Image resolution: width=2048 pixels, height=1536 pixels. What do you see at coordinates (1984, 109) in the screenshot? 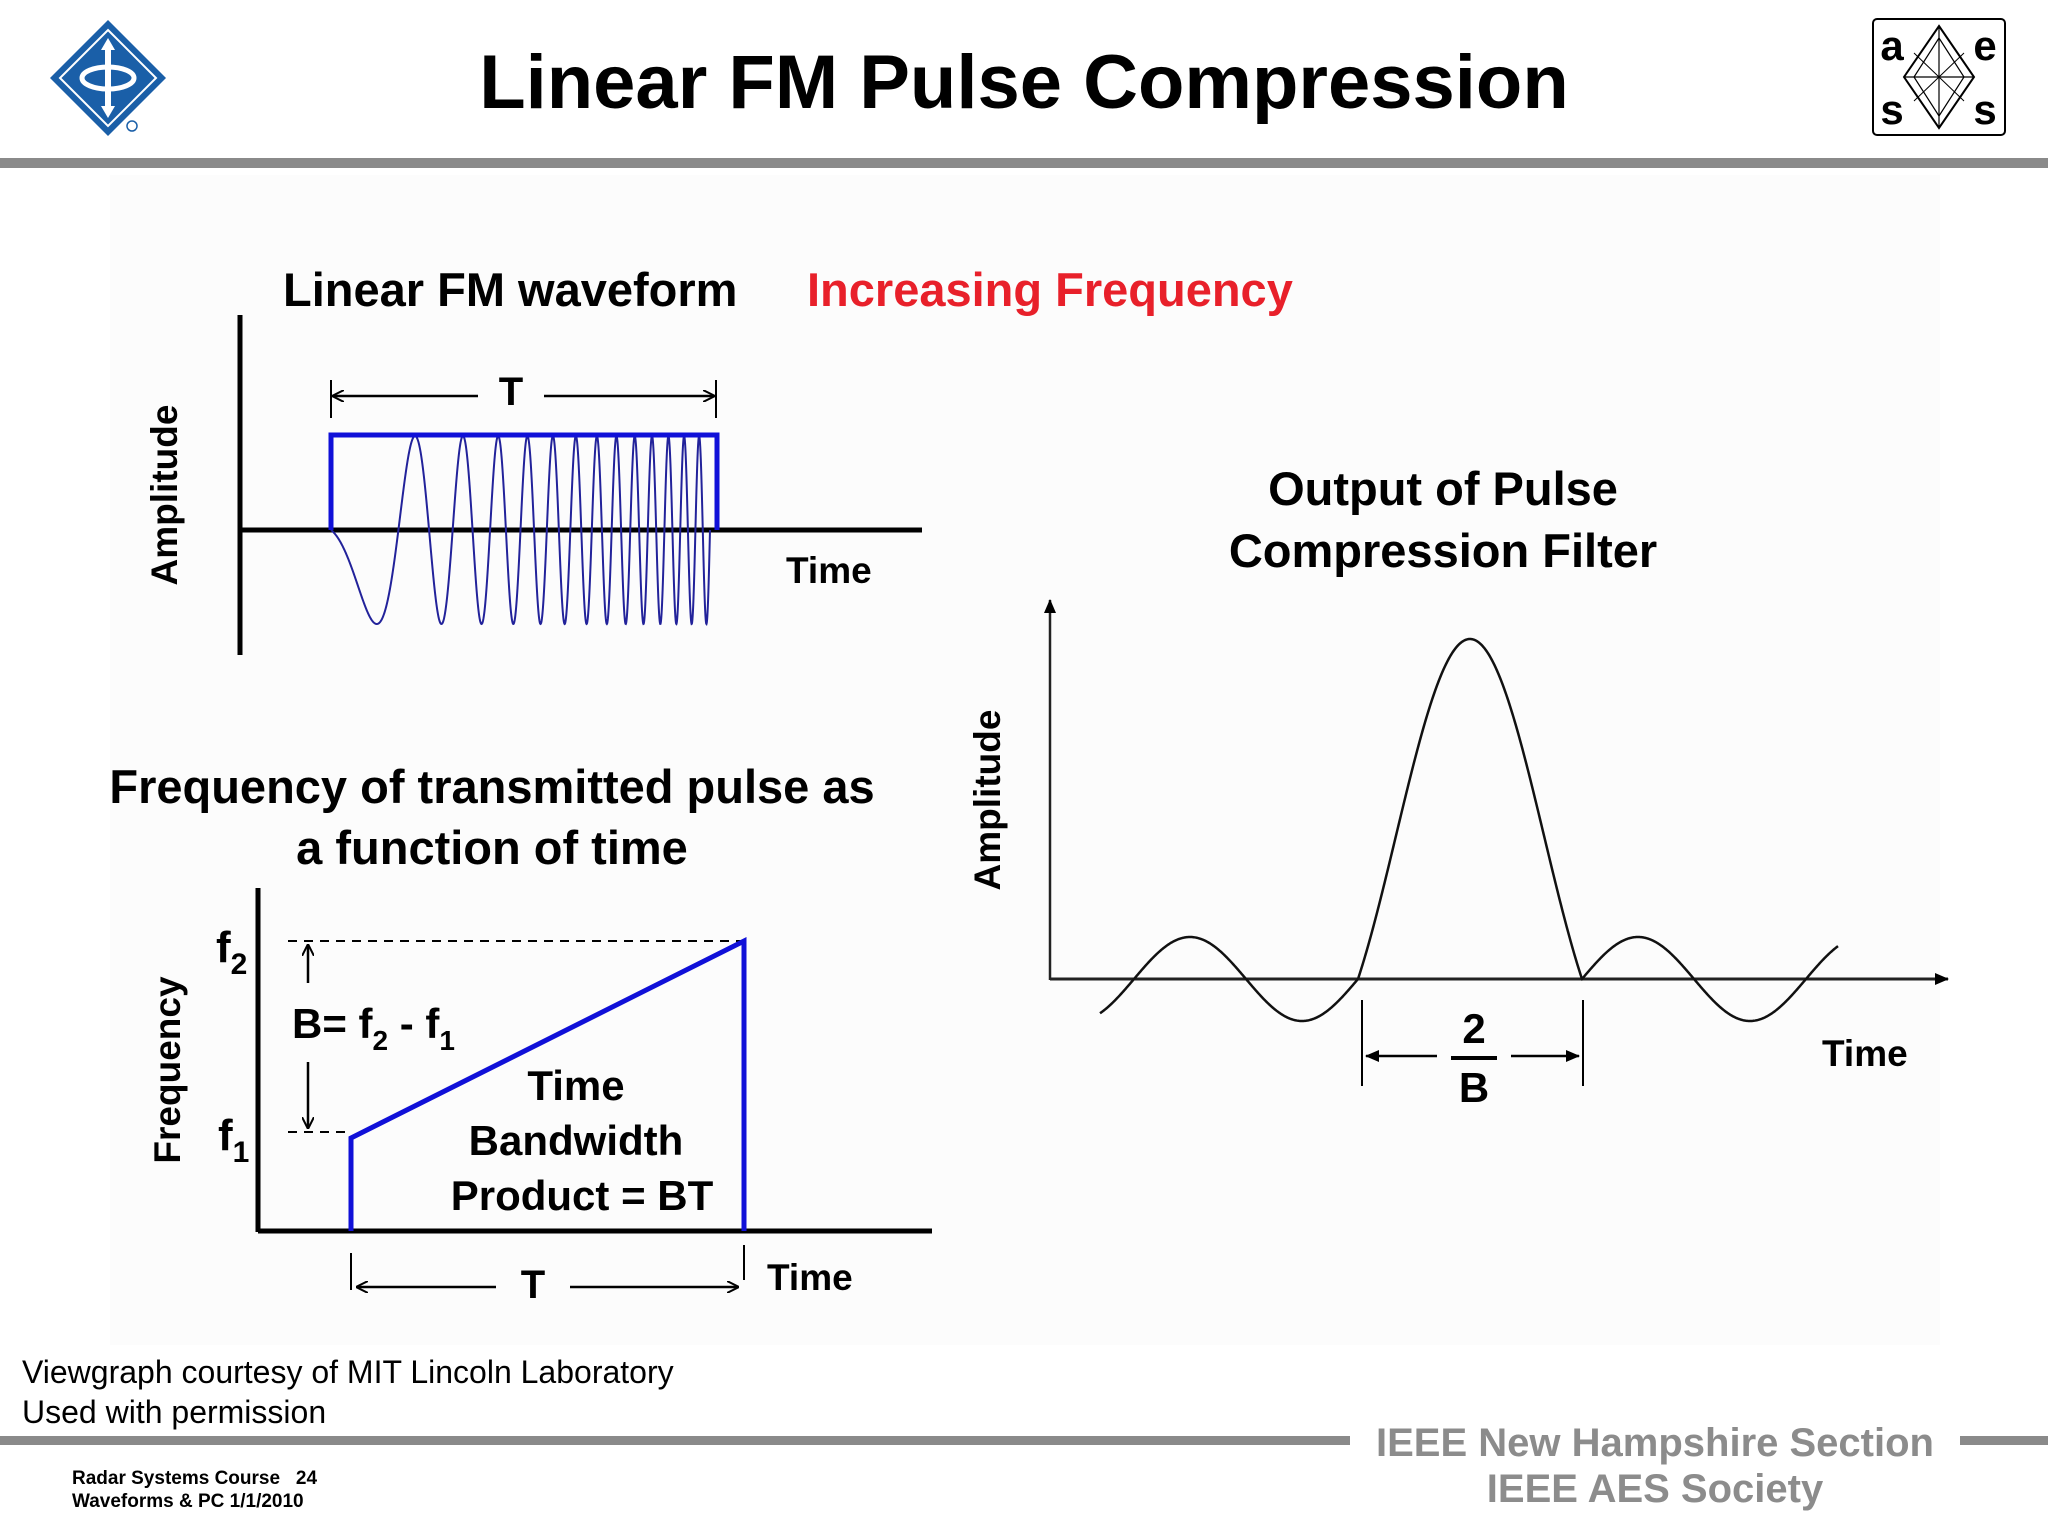
I see `aes-logo-letter-s2: s` at bounding box center [1984, 109].